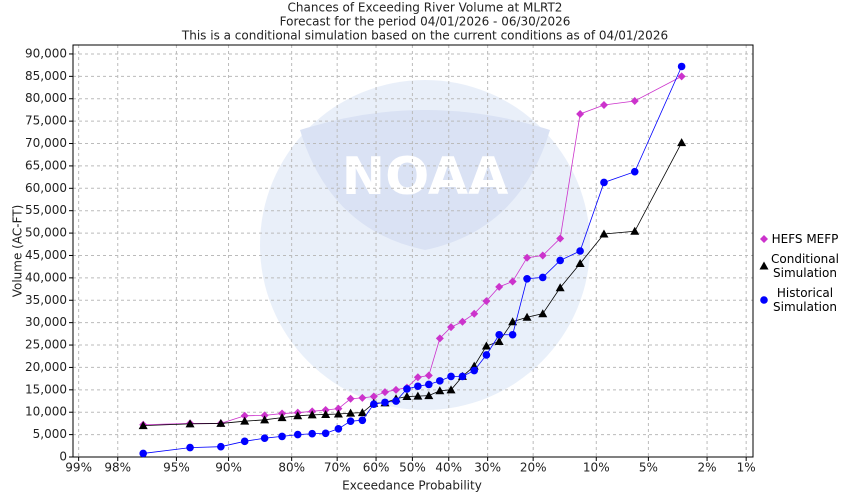  What do you see at coordinates (425, 177) in the screenshot?
I see `watermark-text: NOAA` at bounding box center [425, 177].